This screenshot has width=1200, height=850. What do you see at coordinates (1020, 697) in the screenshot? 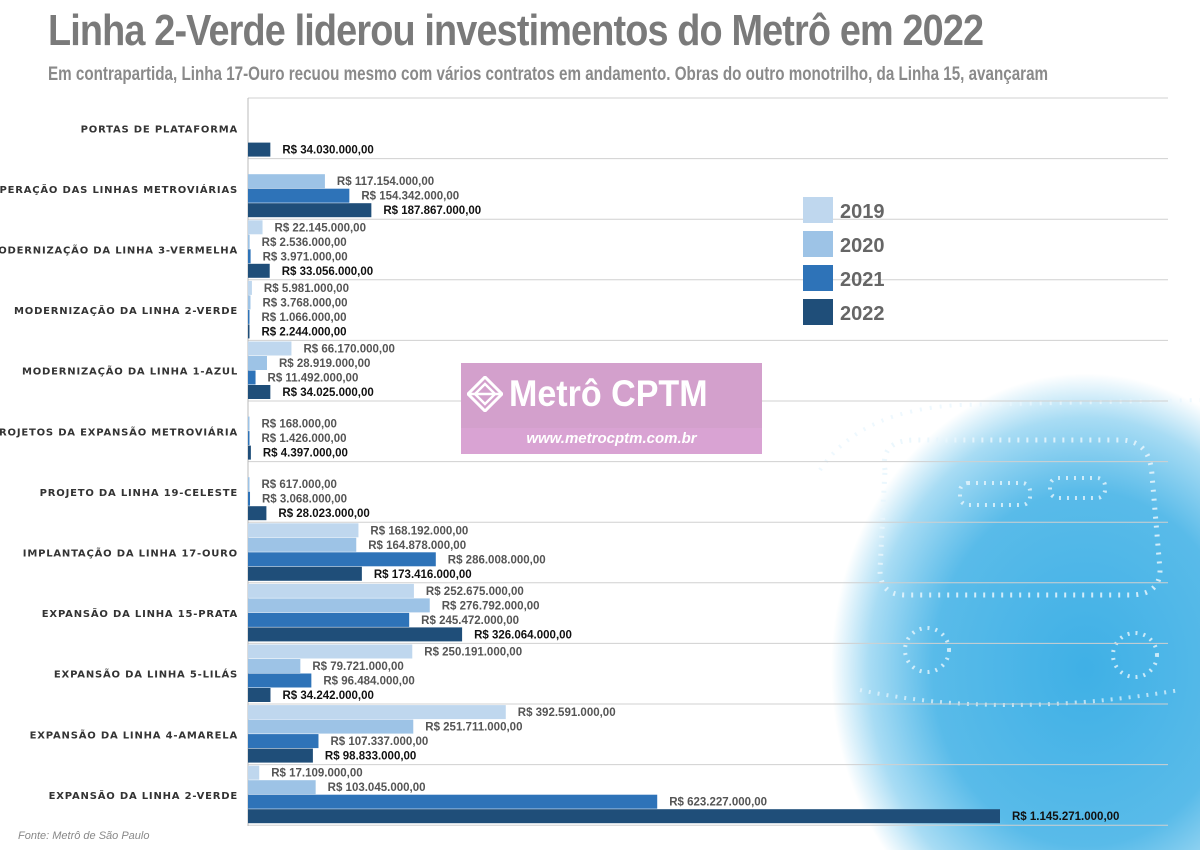
I see `train-bumper` at bounding box center [1020, 697].